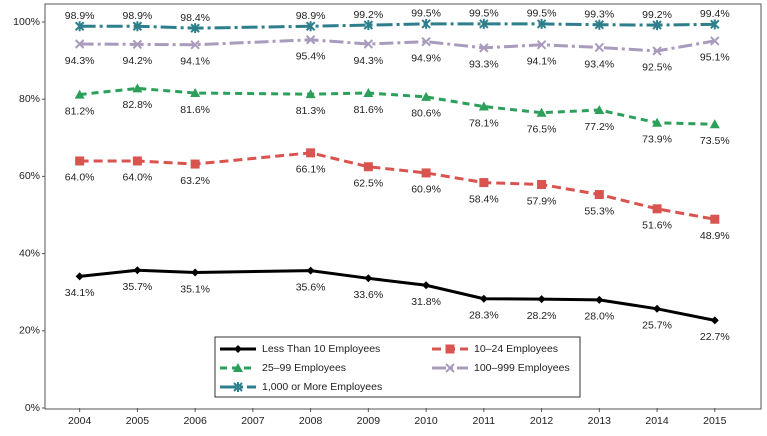 The height and width of the screenshot is (436, 767). What do you see at coordinates (599, 64) in the screenshot?
I see `data-label: 93.4%` at bounding box center [599, 64].